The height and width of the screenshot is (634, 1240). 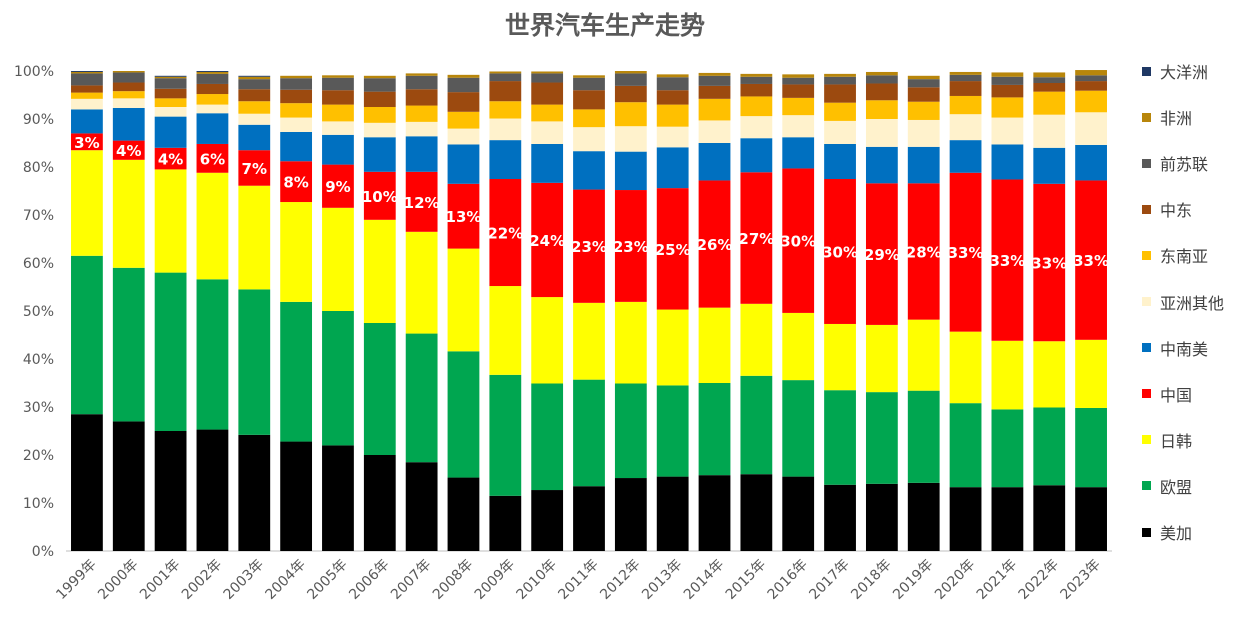 I want to click on legend-item: 大洋洲, so click(x=1175, y=71).